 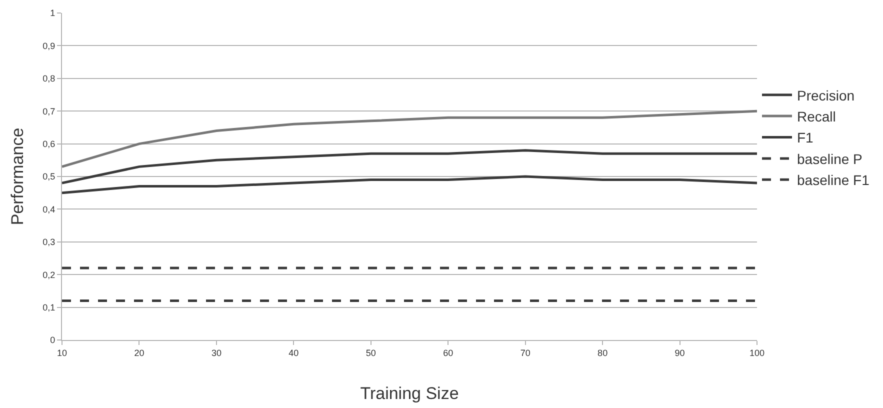 What do you see at coordinates (49, 45) in the screenshot?
I see `y-tick-label: 0,9` at bounding box center [49, 45].